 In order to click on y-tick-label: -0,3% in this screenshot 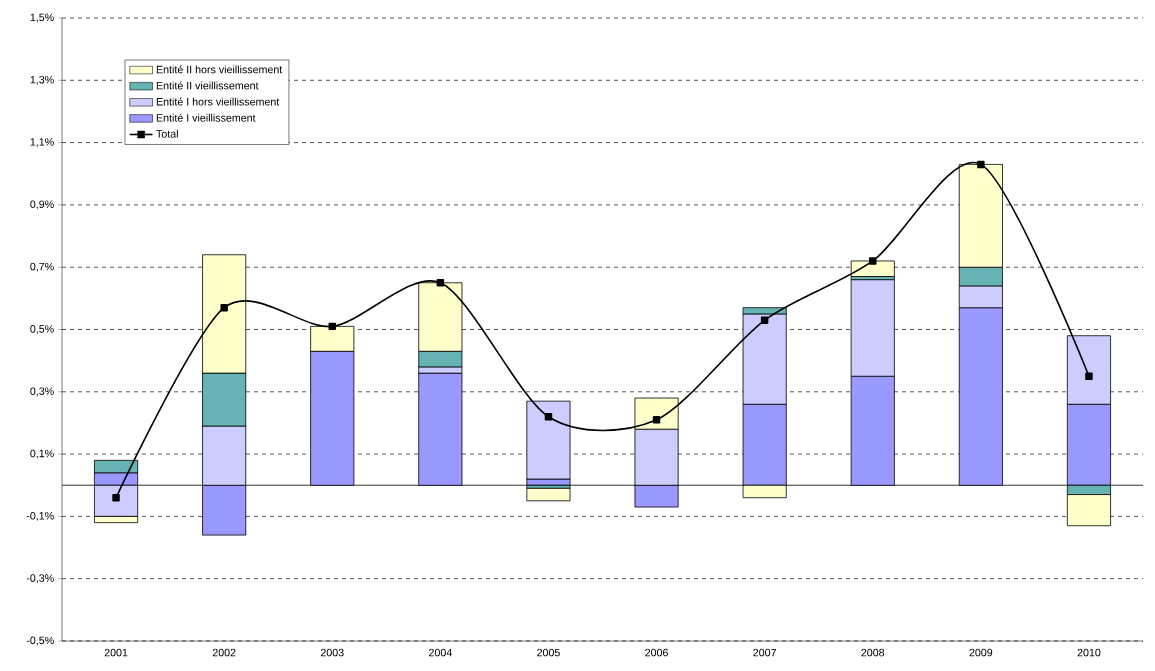, I will do `click(40, 579)`.